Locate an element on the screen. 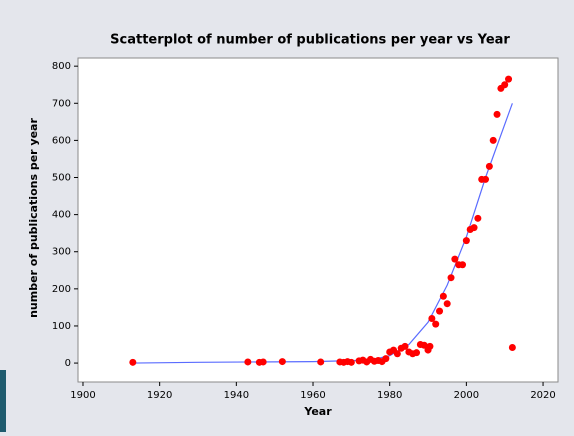  x-tick-label: 1920 is located at coordinates (159, 395).